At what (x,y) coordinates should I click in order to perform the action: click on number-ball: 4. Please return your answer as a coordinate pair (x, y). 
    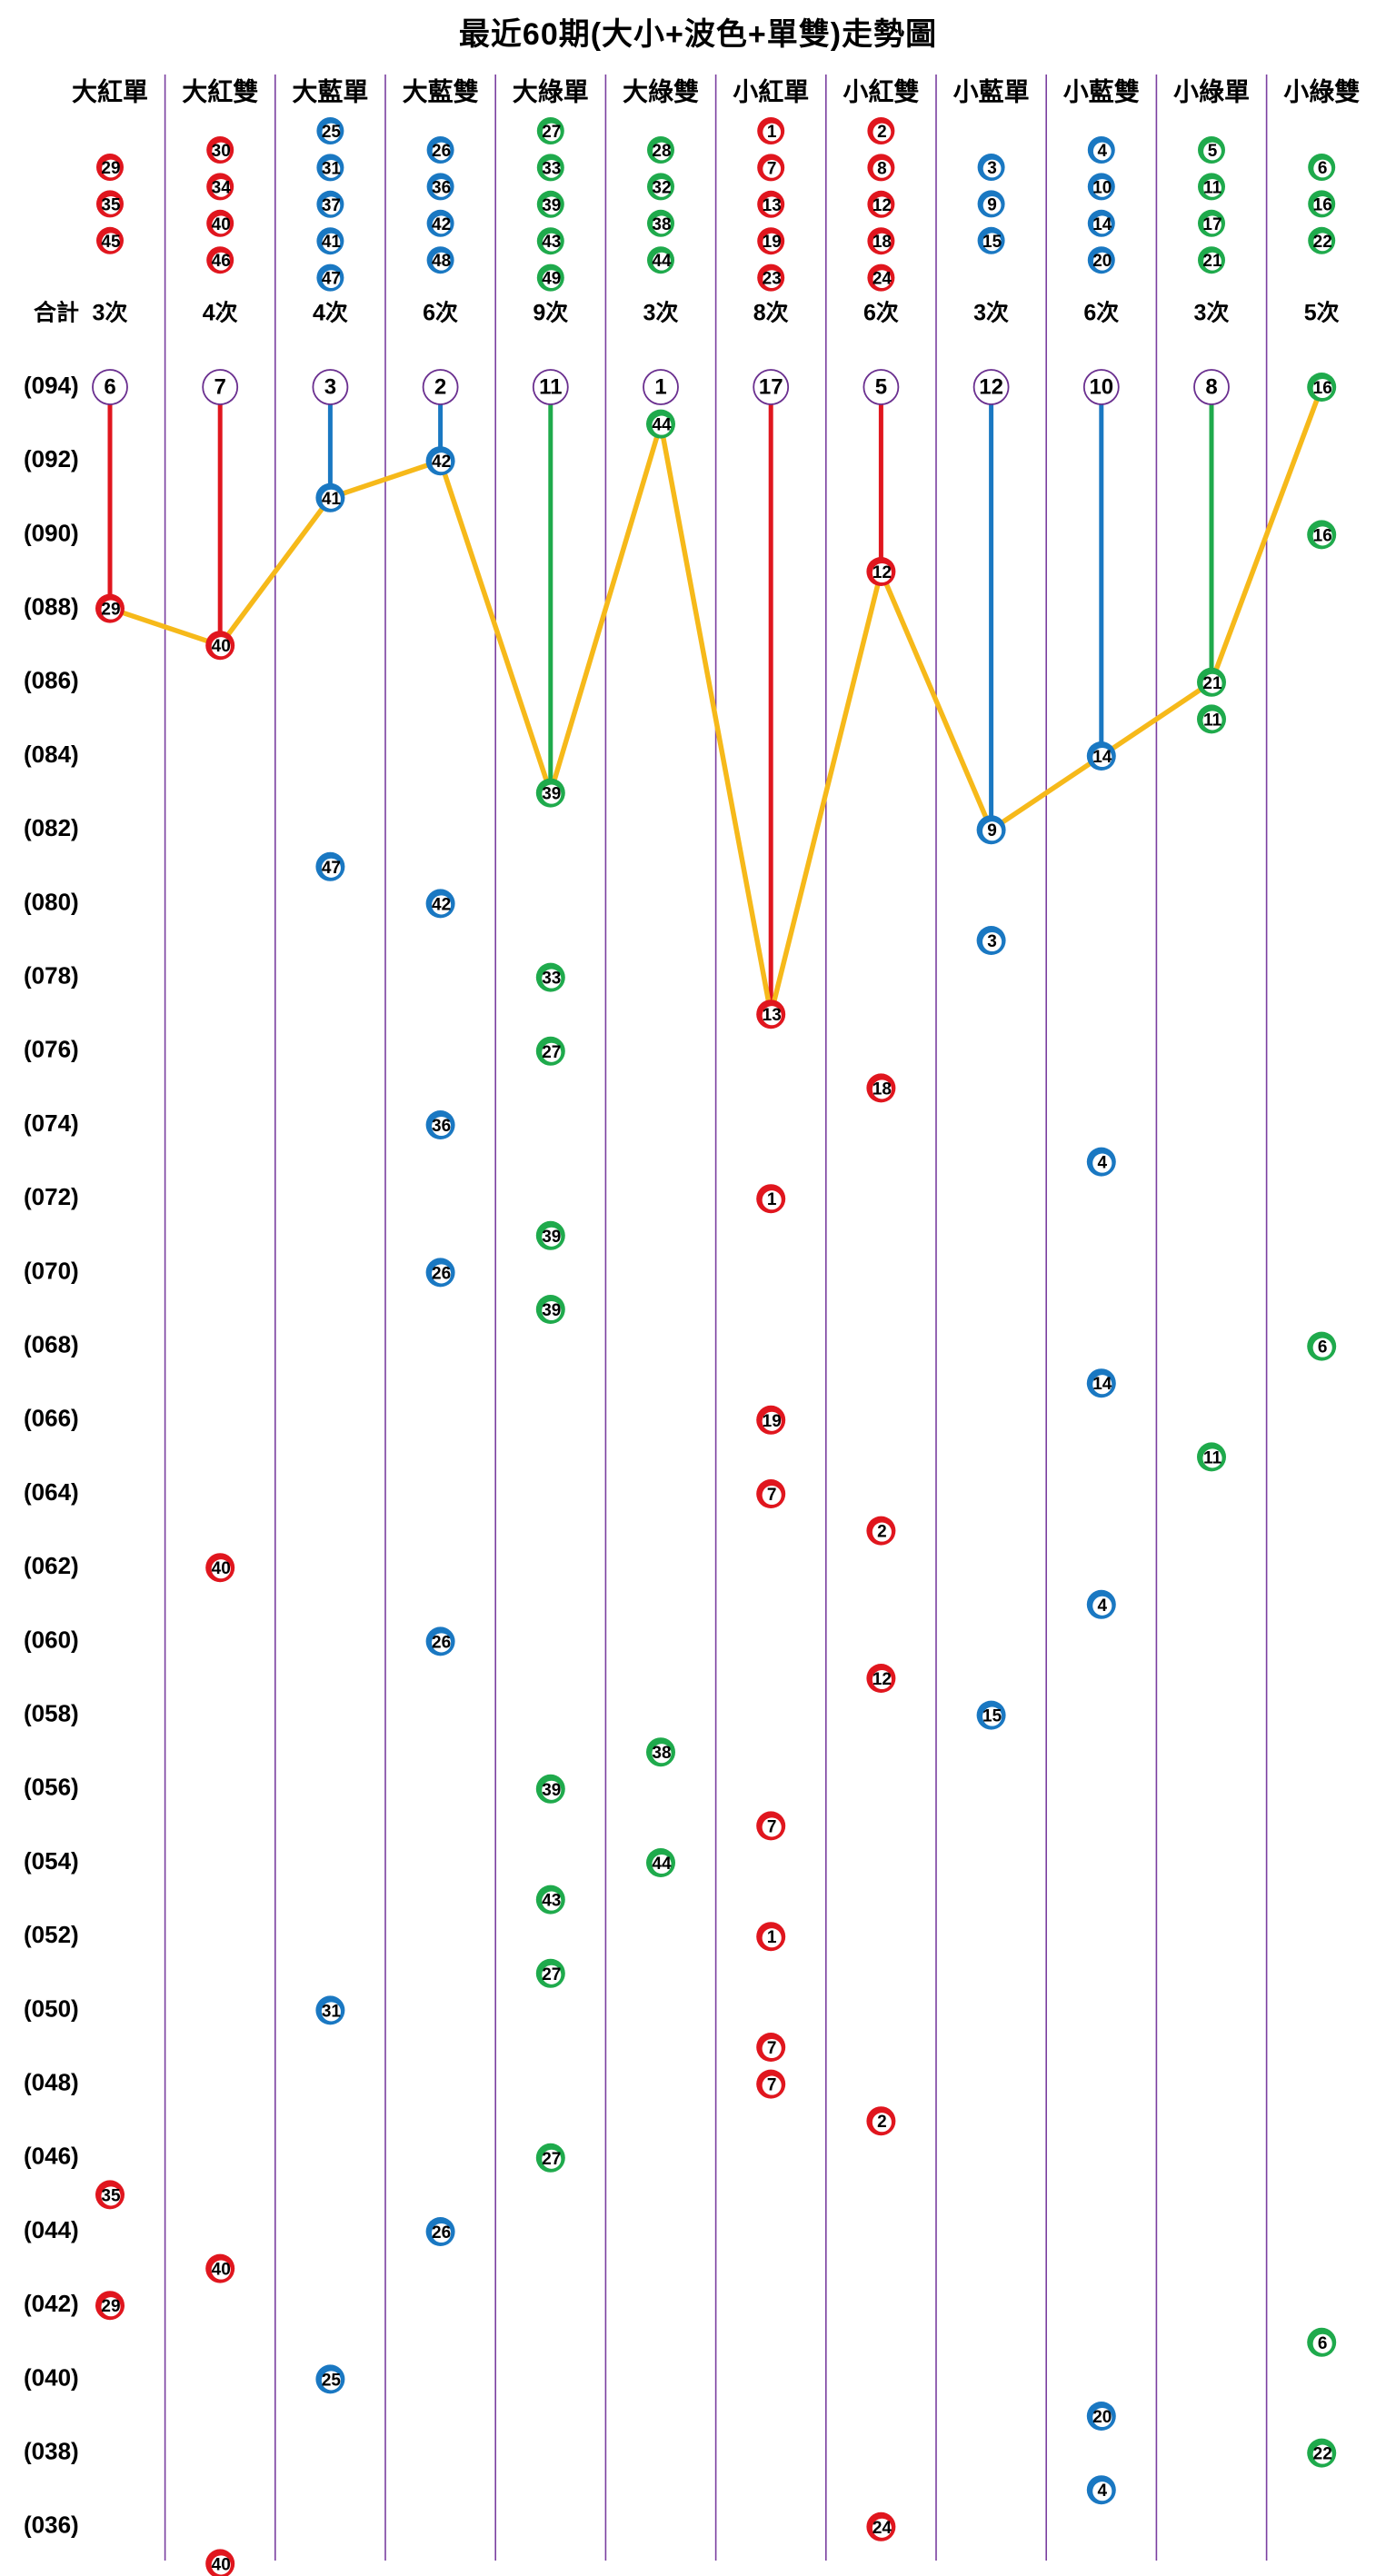
    Looking at the image, I should click on (1101, 2490).